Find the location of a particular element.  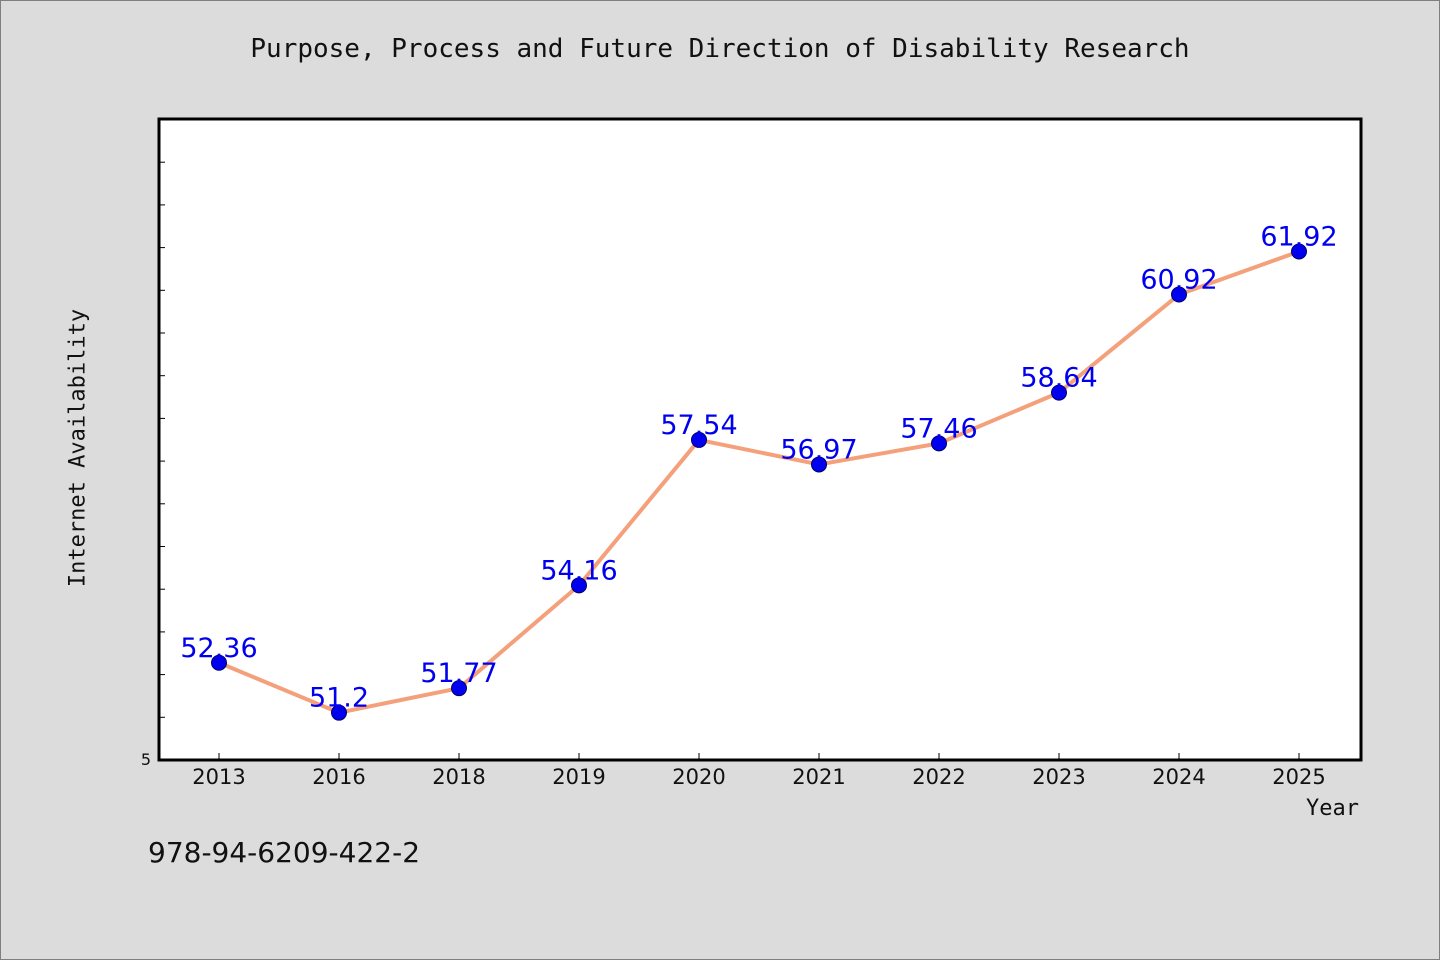

data-label: 56.97 is located at coordinates (818, 449).